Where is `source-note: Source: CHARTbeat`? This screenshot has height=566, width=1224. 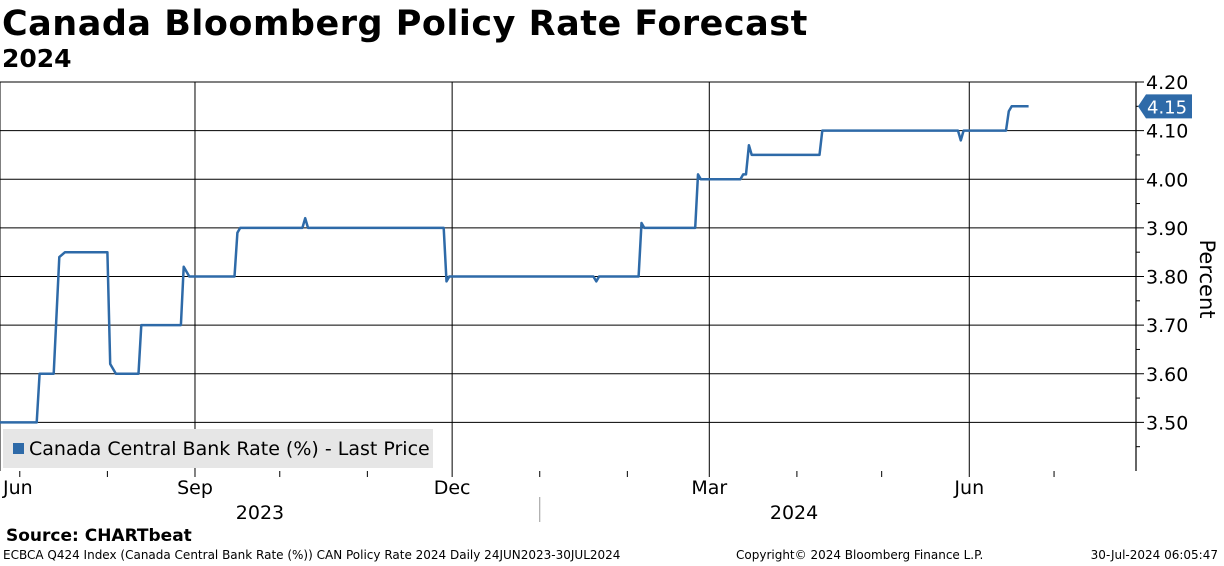 source-note: Source: CHARTbeat is located at coordinates (99, 536).